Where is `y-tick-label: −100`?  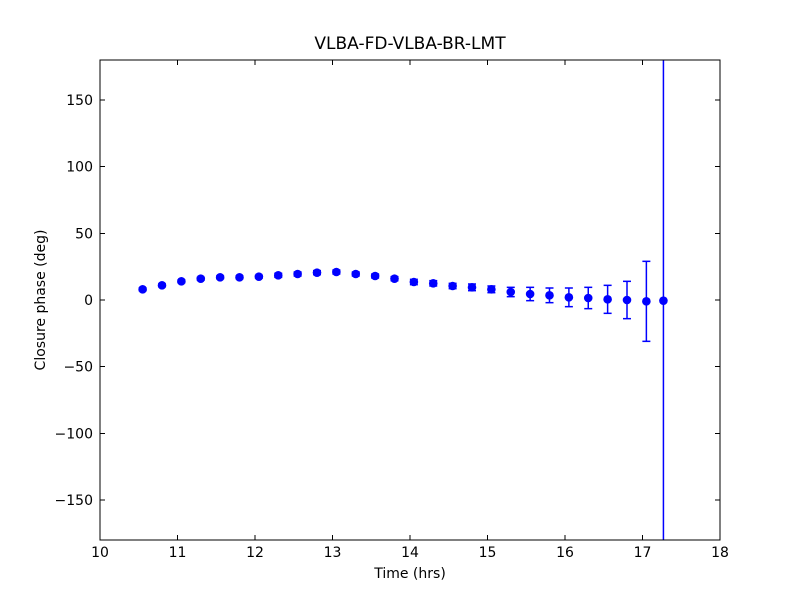 y-tick-label: −100 is located at coordinates (74, 434).